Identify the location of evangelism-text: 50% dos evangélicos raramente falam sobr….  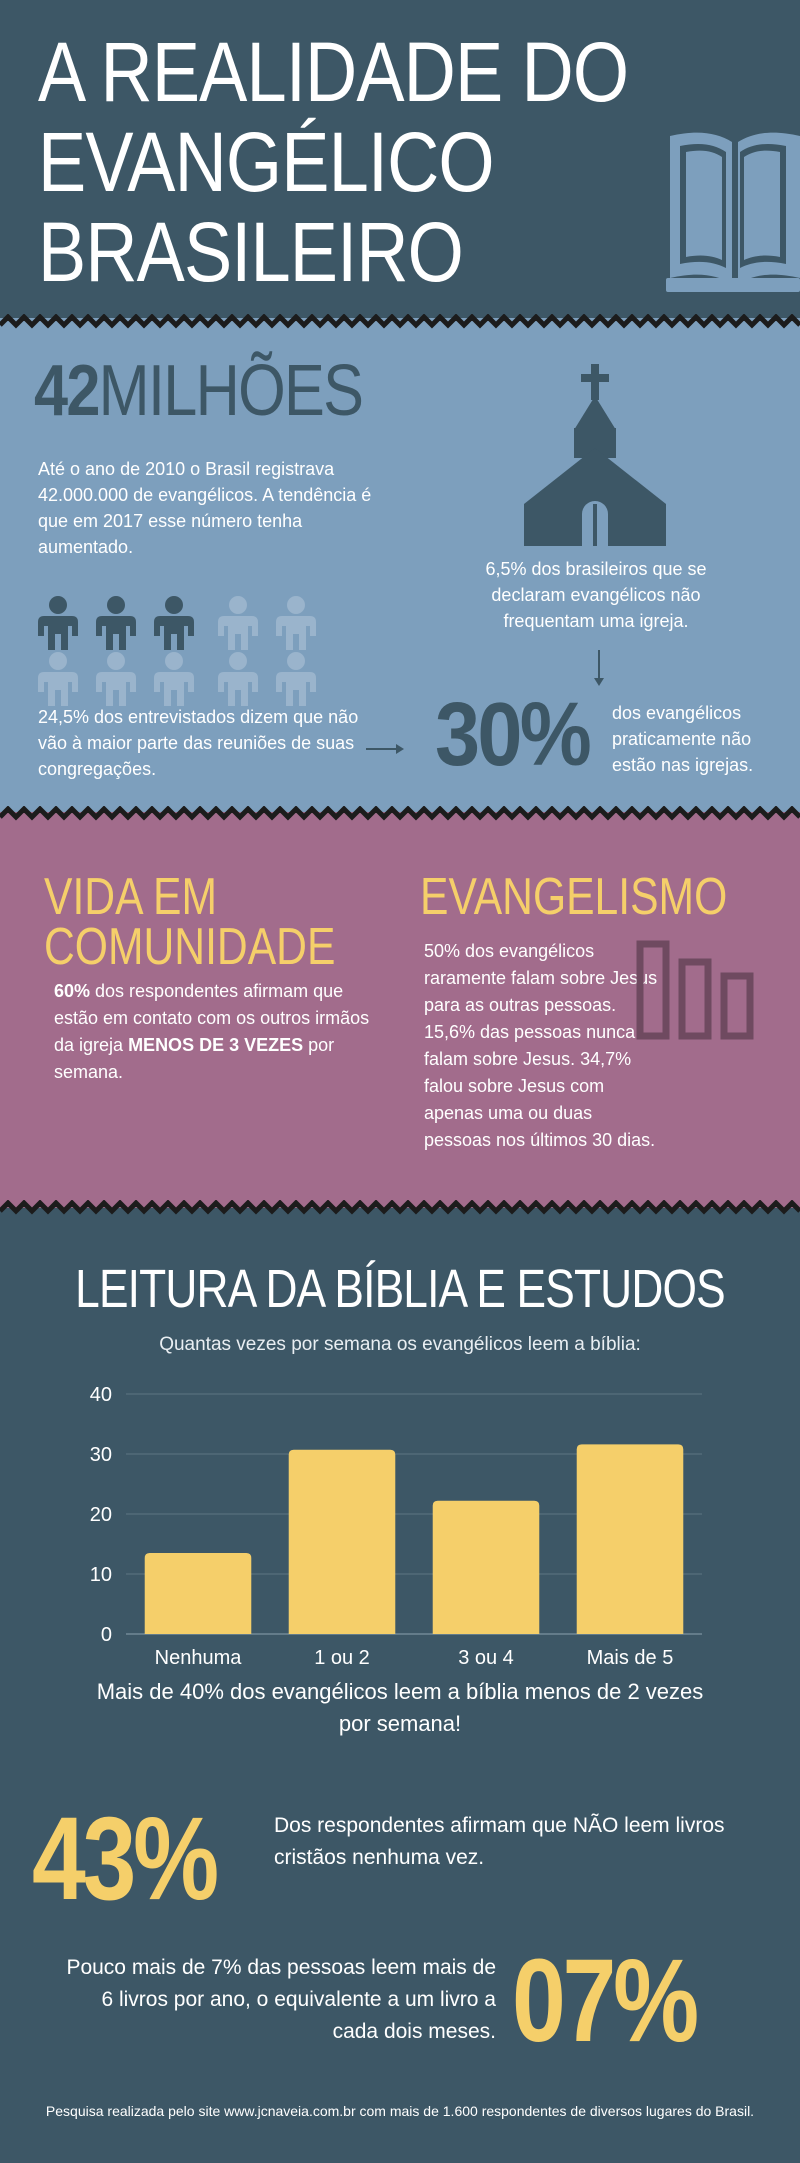
(541, 1045).